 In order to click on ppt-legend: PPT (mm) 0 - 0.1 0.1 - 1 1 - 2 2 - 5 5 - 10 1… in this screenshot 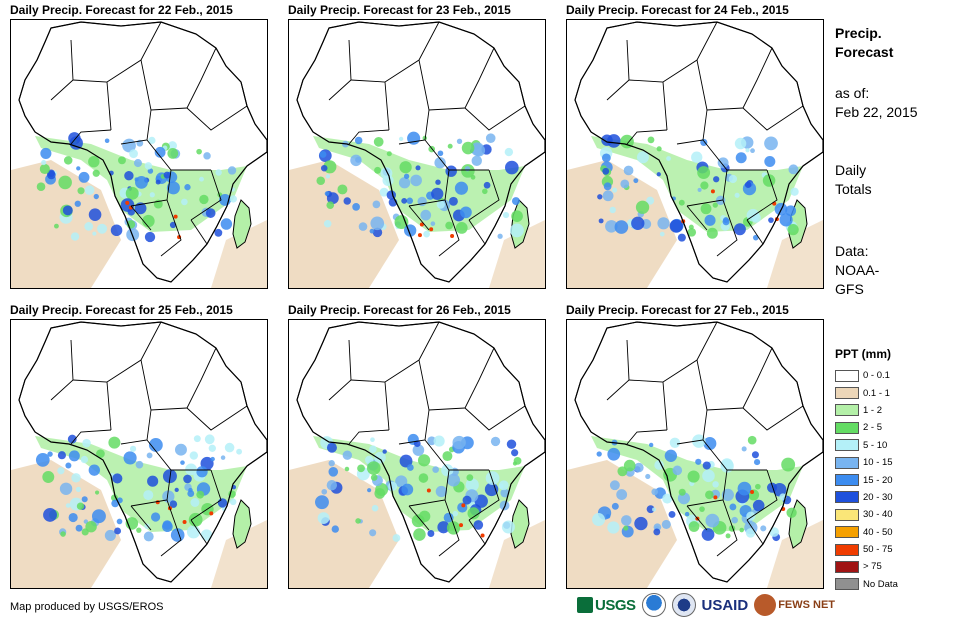, I will do `click(895, 470)`.